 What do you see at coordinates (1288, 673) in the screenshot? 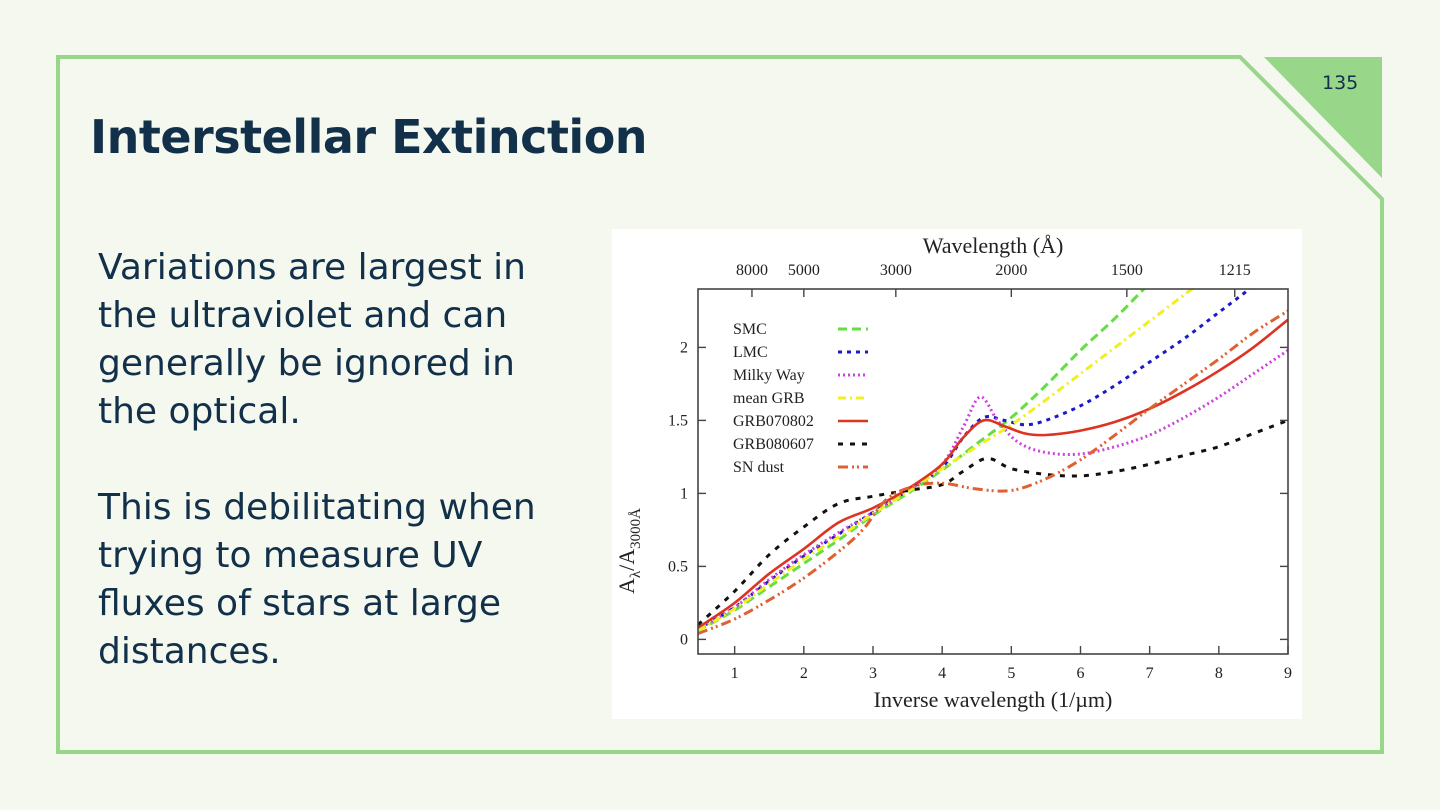
I see `x-tick-label: 9` at bounding box center [1288, 673].